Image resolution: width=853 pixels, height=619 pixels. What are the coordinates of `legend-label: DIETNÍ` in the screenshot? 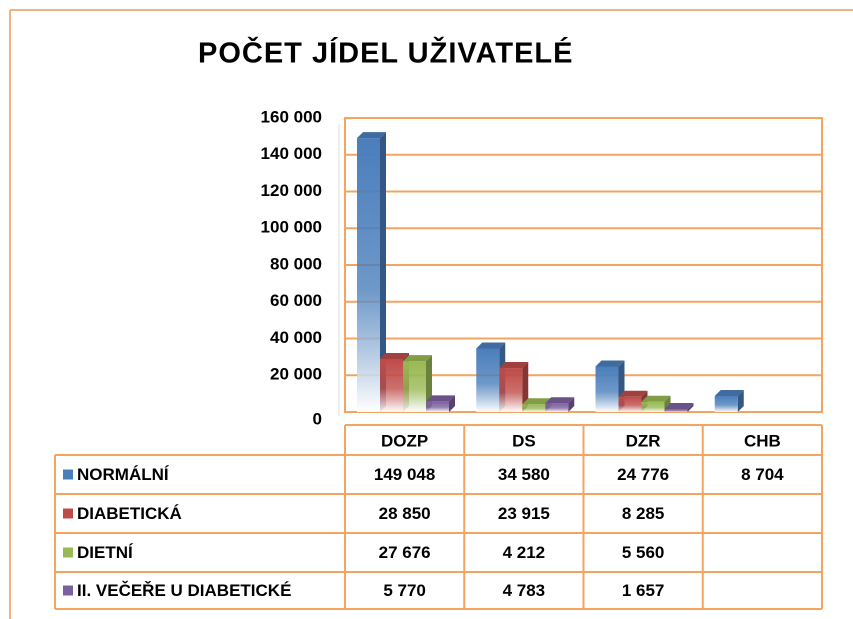 It's located at (105, 552).